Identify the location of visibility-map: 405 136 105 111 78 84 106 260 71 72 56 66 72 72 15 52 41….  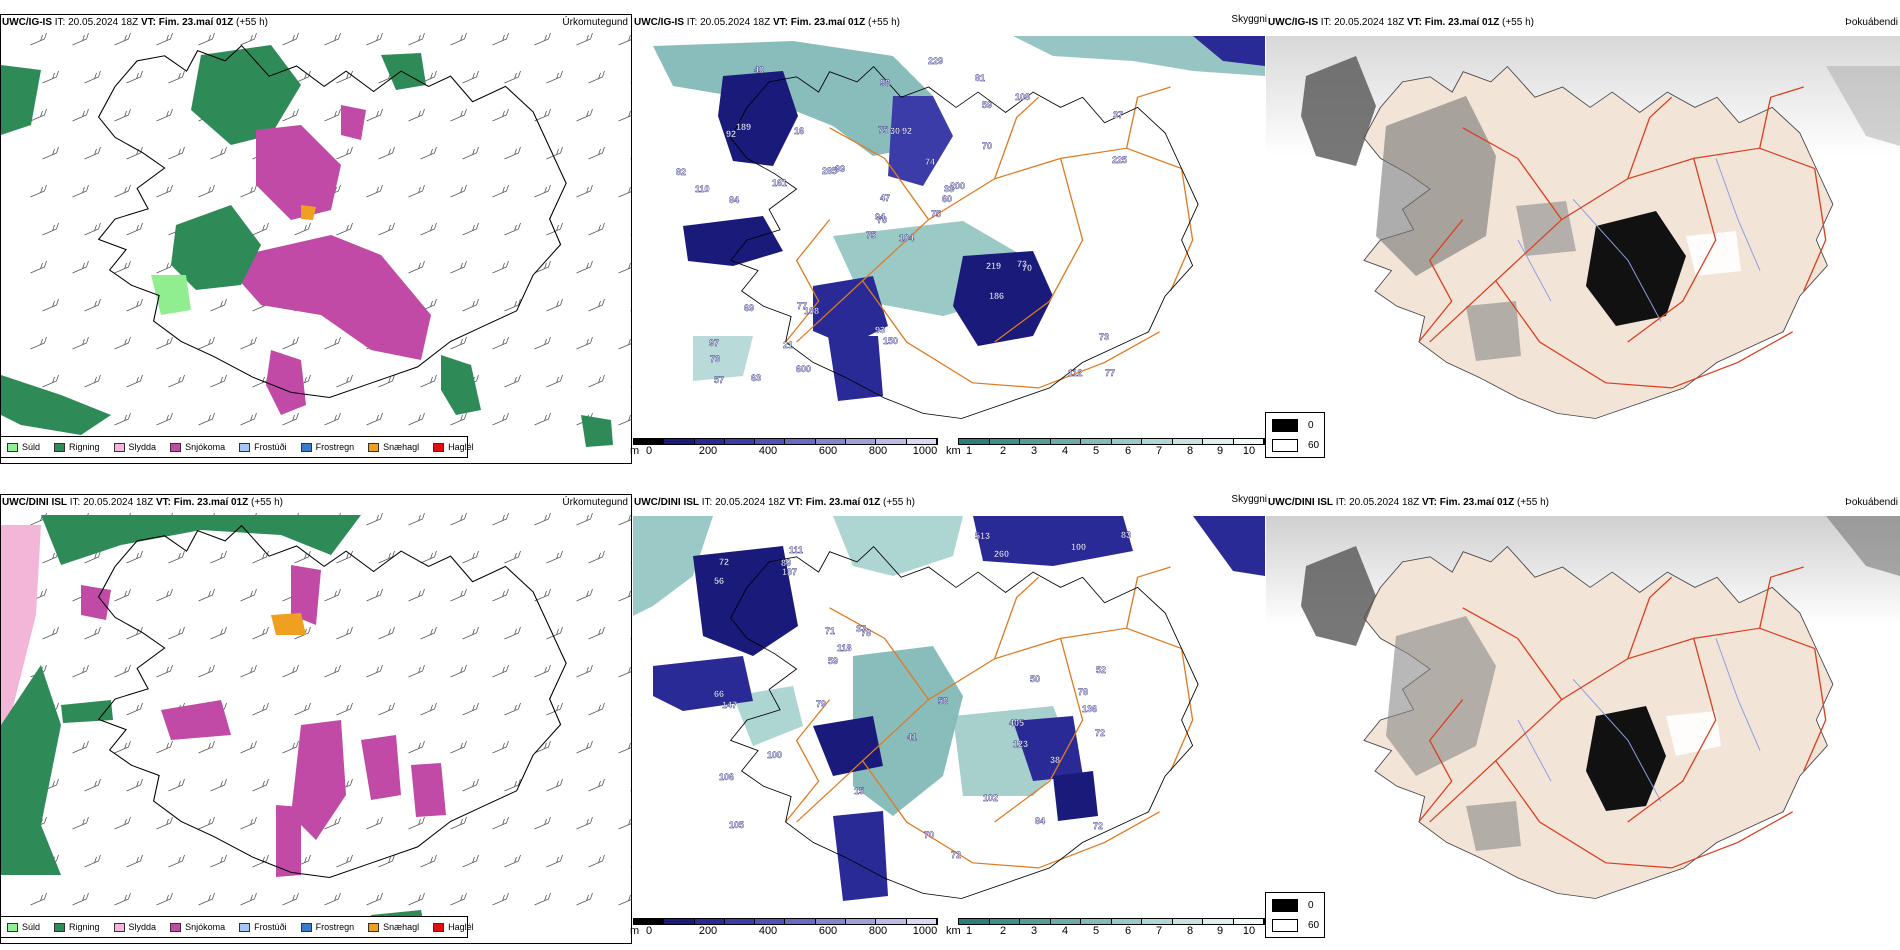
(949, 714).